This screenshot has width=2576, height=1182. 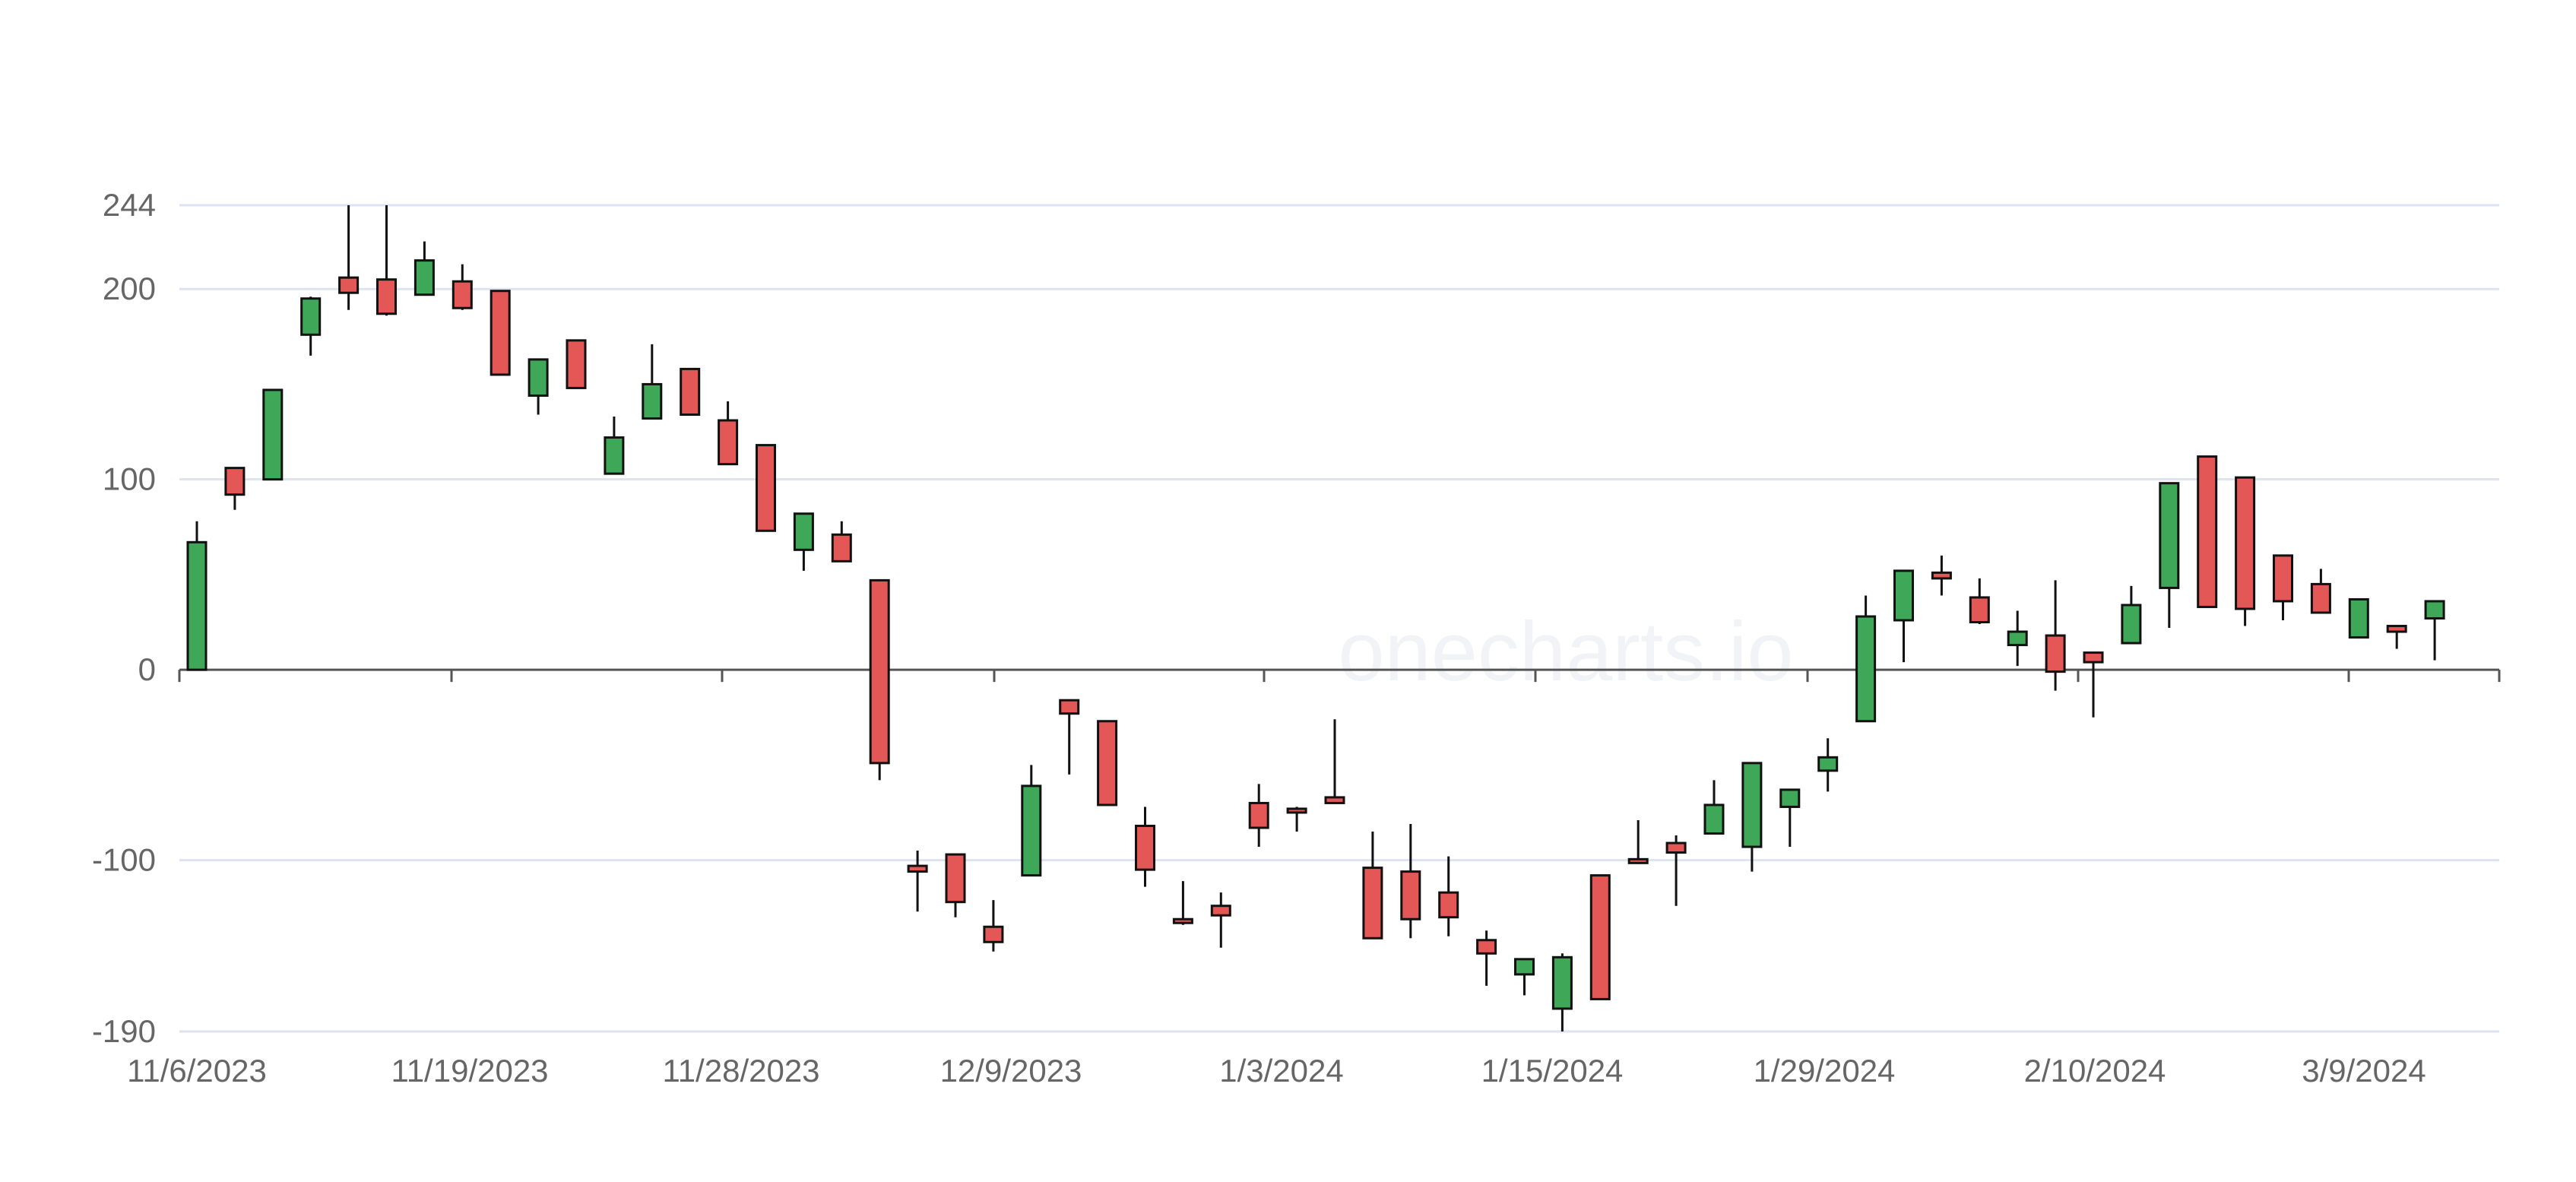 What do you see at coordinates (1281, 1071) in the screenshot?
I see `x-tick-label: 1/3/2024` at bounding box center [1281, 1071].